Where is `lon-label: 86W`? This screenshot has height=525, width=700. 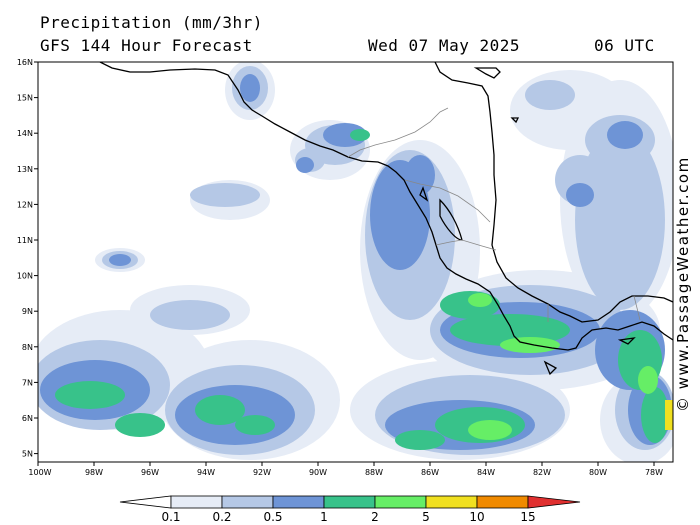 lon-label: 86W is located at coordinates (430, 472).